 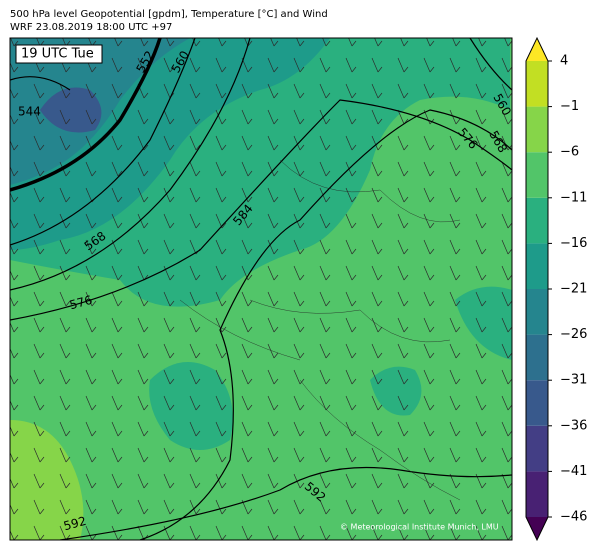 What do you see at coordinates (573, 517) in the screenshot?
I see `colorbar-tick-label: −46` at bounding box center [573, 517].